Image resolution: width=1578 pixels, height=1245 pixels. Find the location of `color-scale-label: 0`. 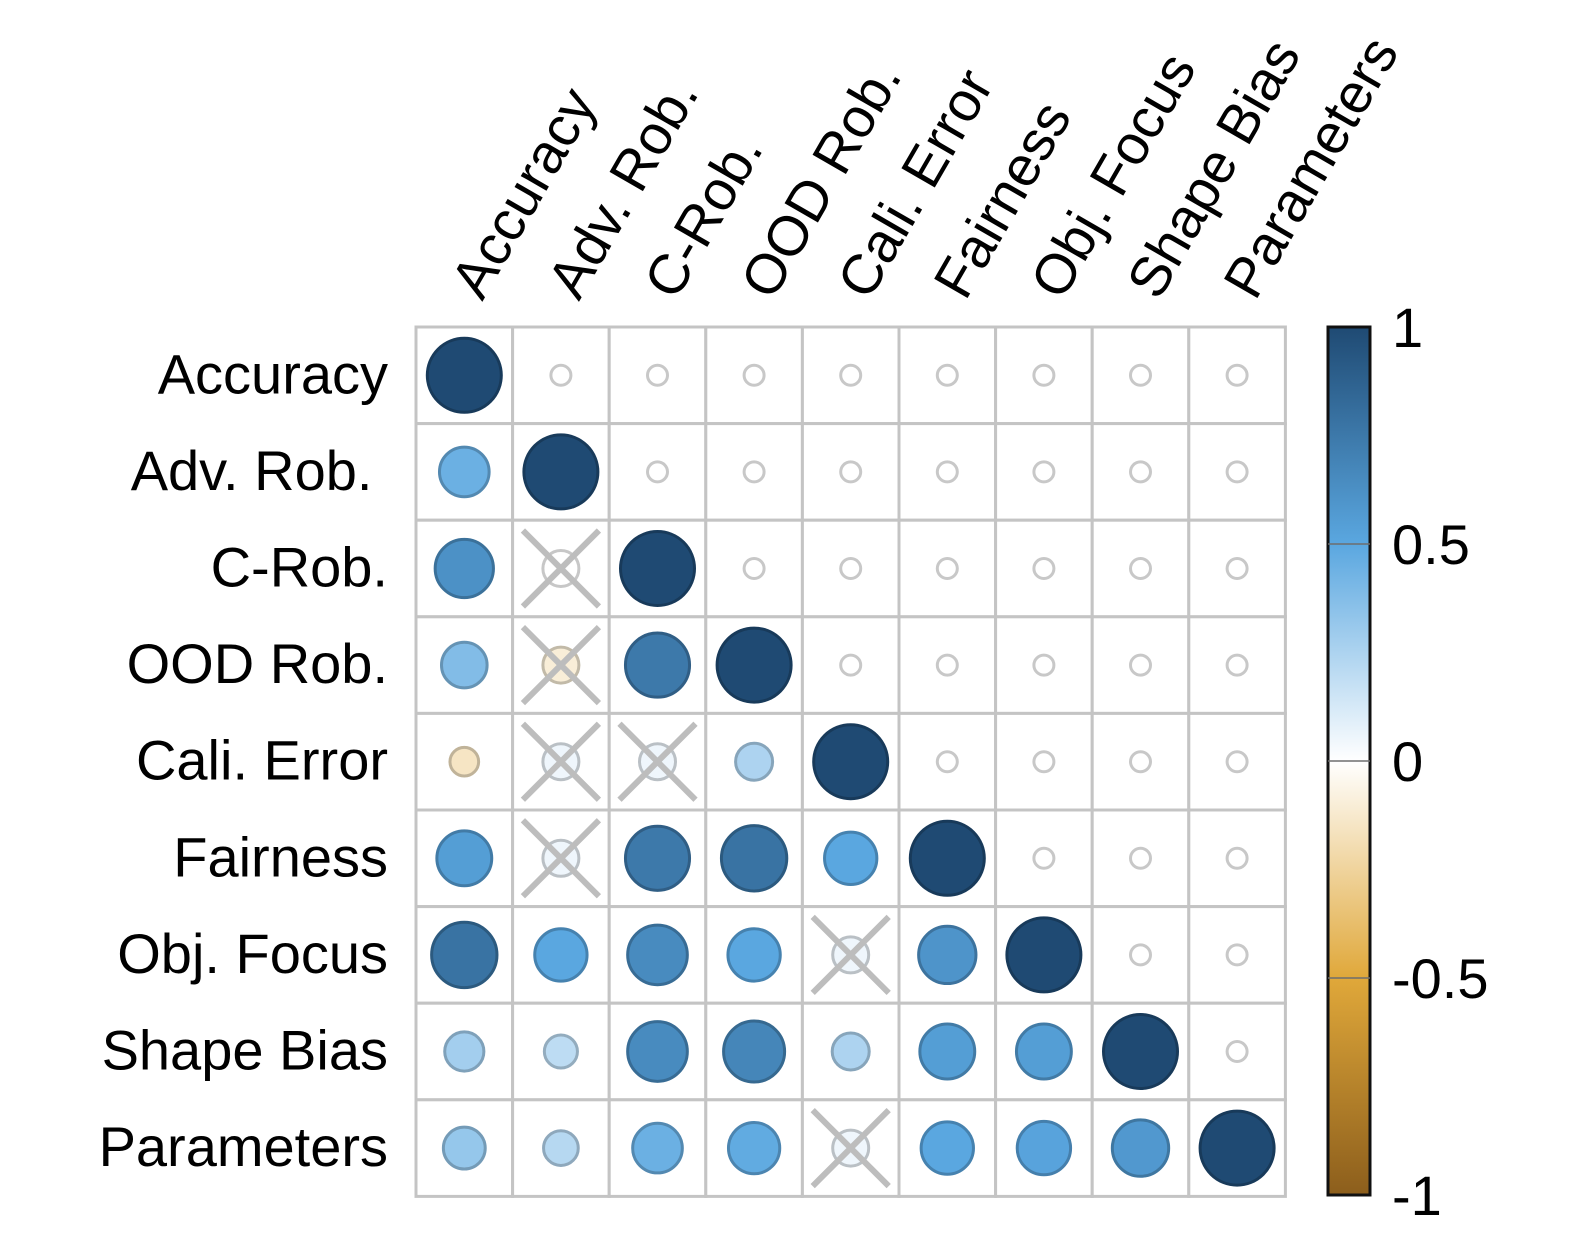

color-scale-label: 0 is located at coordinates (1407, 761).